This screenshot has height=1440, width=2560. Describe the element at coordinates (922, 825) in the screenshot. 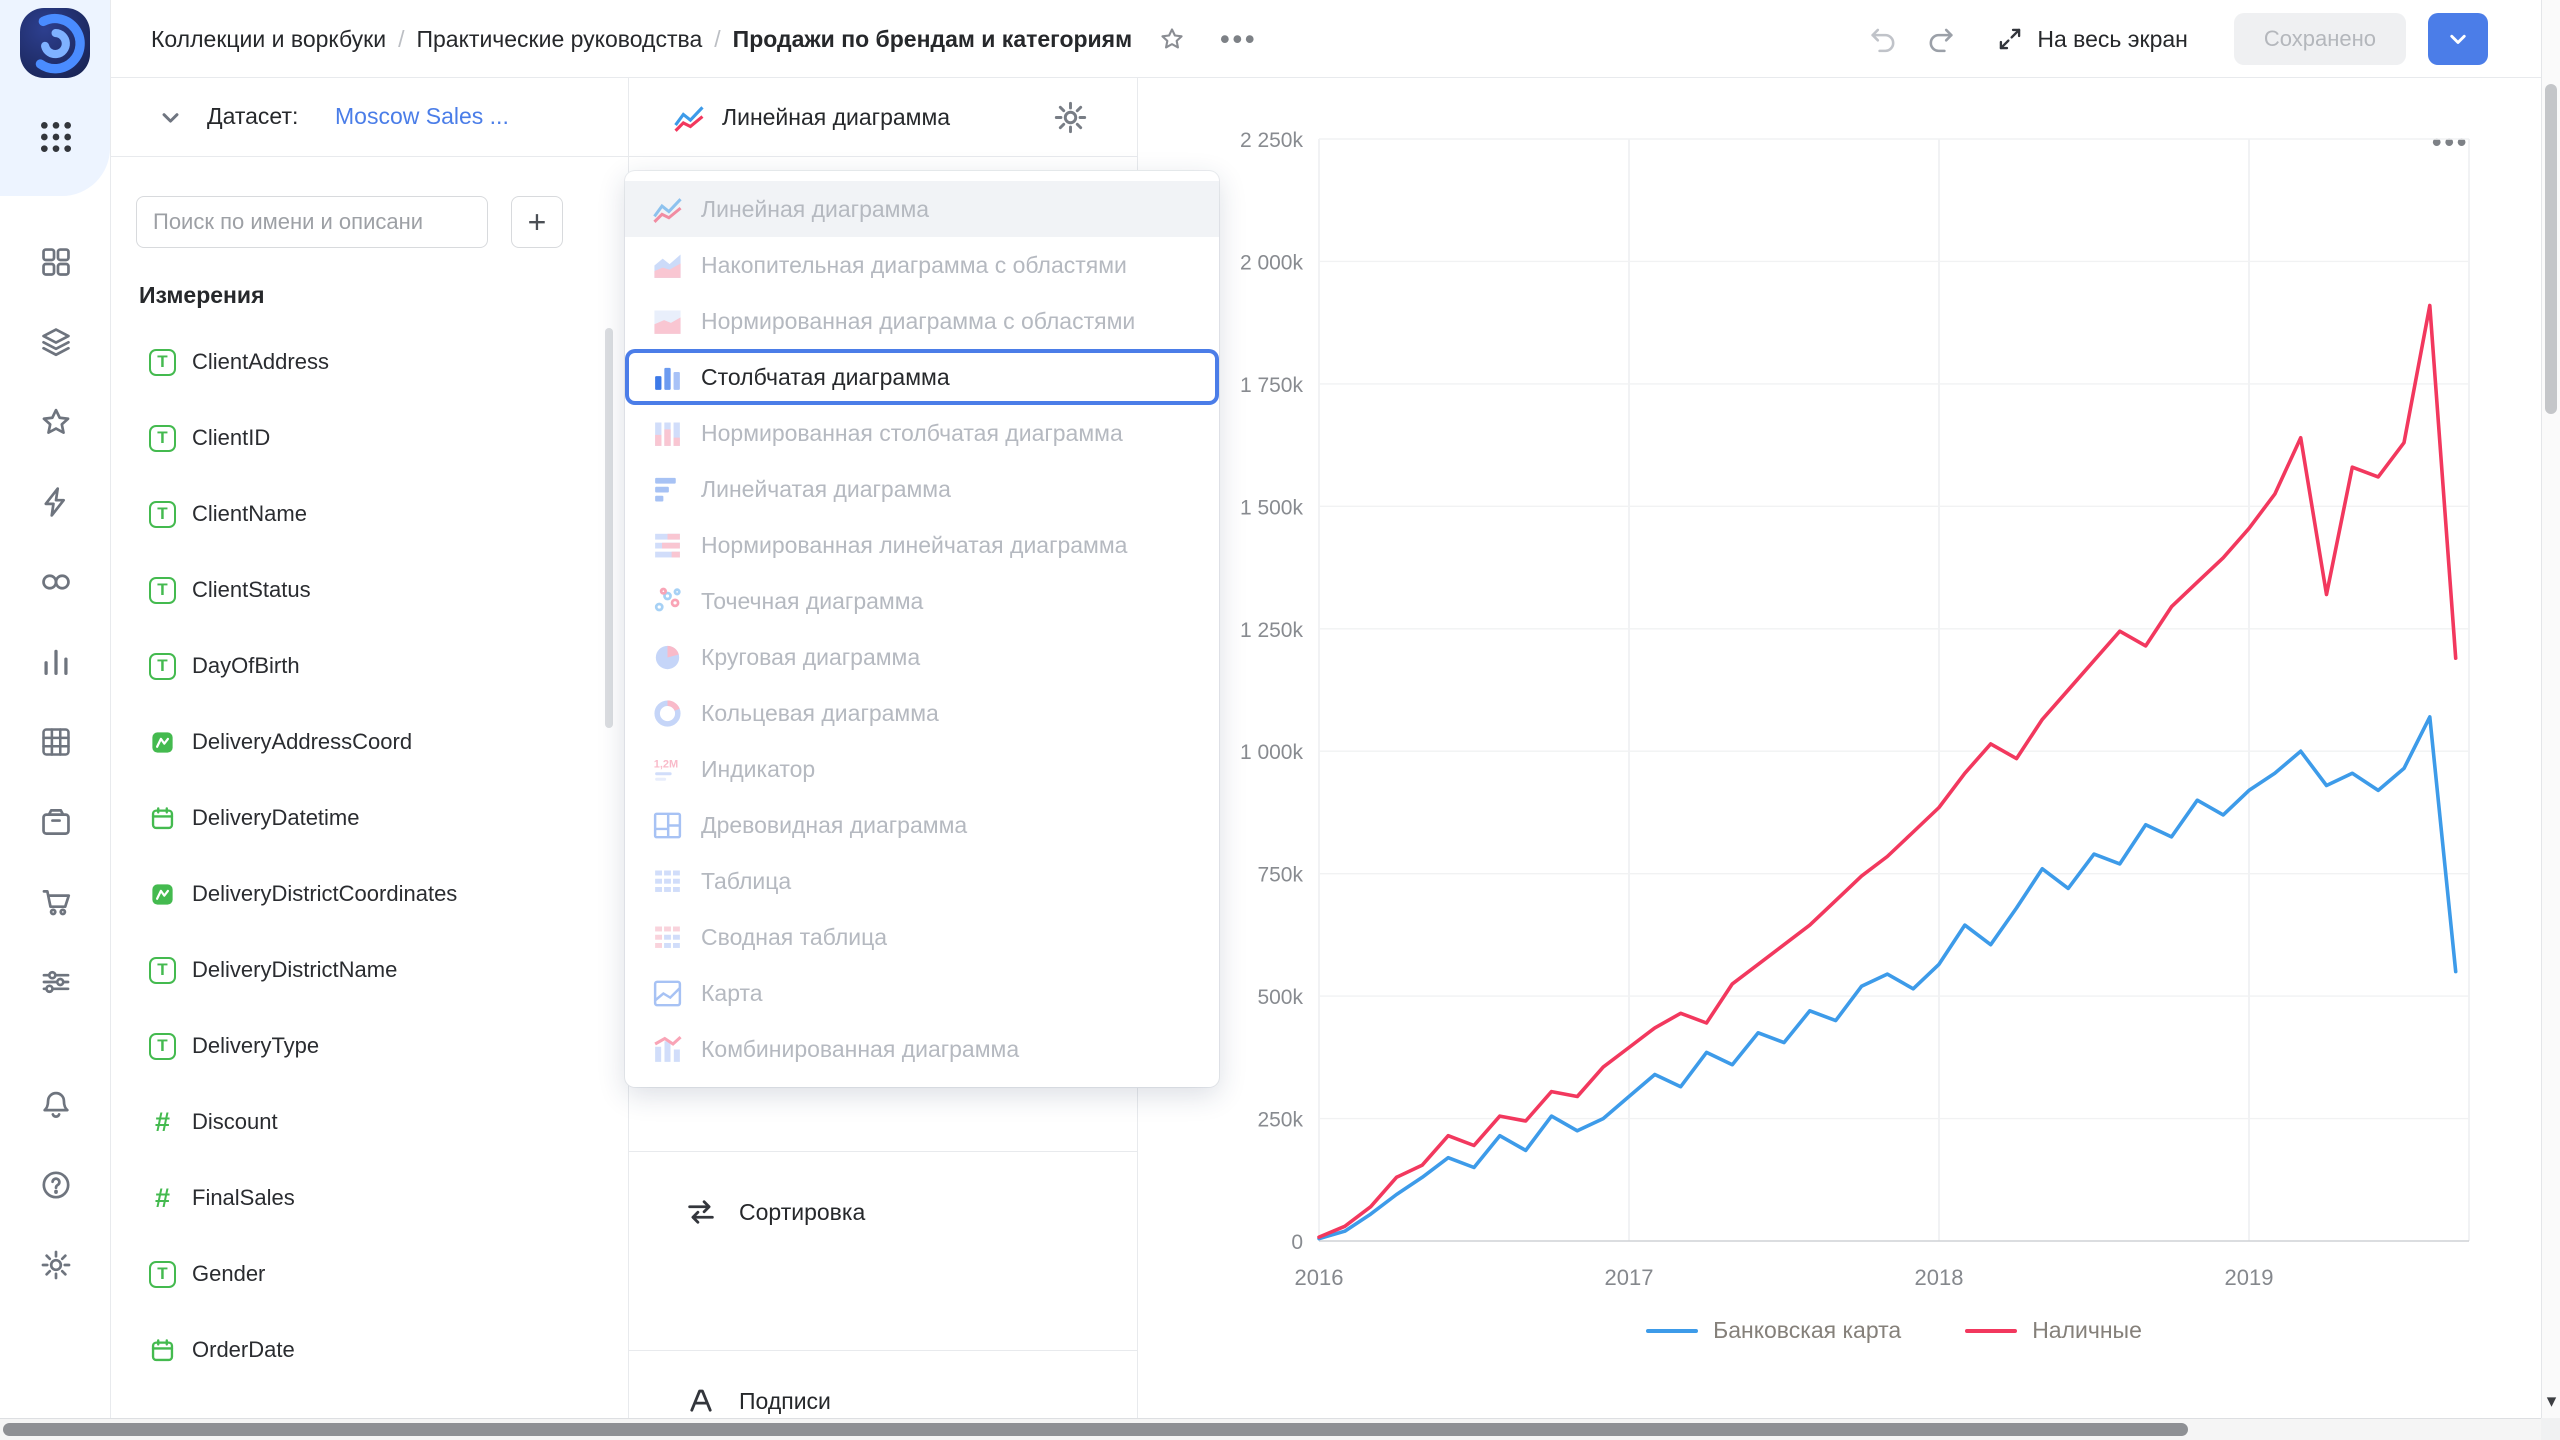

I see `menu-item-treemap: Древовидная диаграмма` at that location.